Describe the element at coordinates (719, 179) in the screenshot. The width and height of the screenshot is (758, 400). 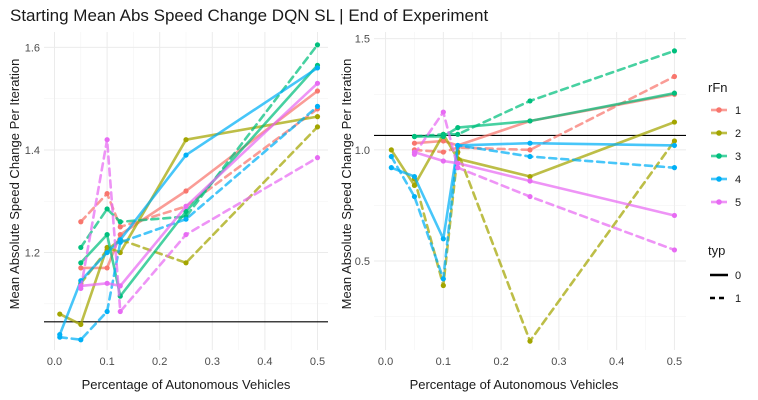
I see `legend-key-point-rfn4` at that location.